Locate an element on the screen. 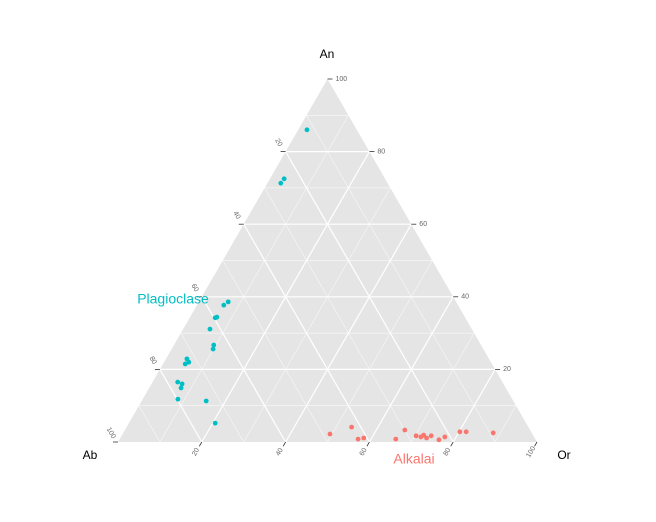  right-tick-label: 80 is located at coordinates (448, 452).